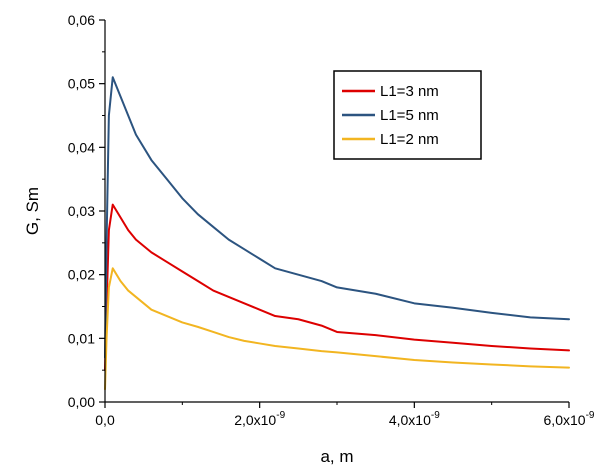 Image resolution: width=607 pixels, height=475 pixels. Describe the element at coordinates (81, 147) in the screenshot. I see `y-tick-label: 0,04` at that location.